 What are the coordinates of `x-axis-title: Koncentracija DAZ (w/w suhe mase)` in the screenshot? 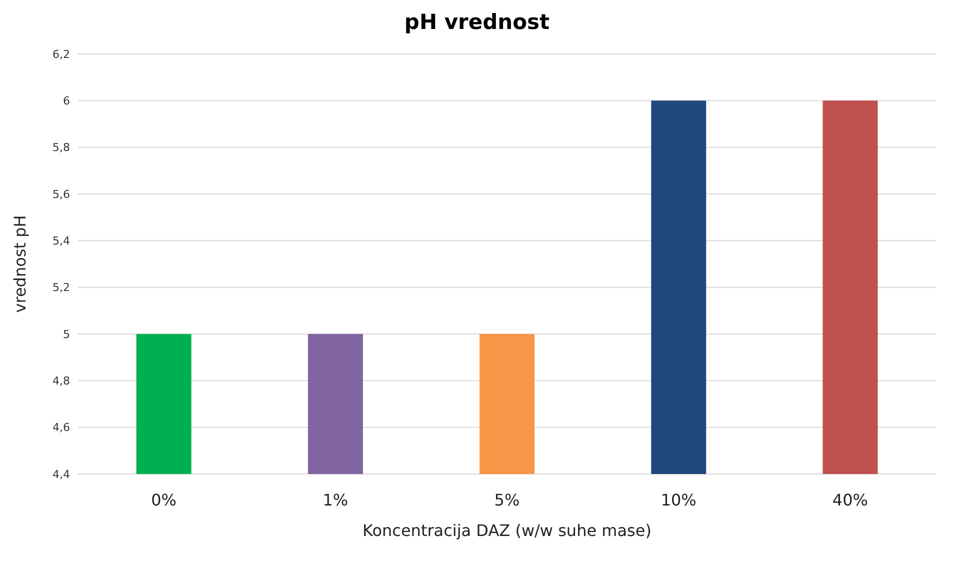 It's located at (507, 530).